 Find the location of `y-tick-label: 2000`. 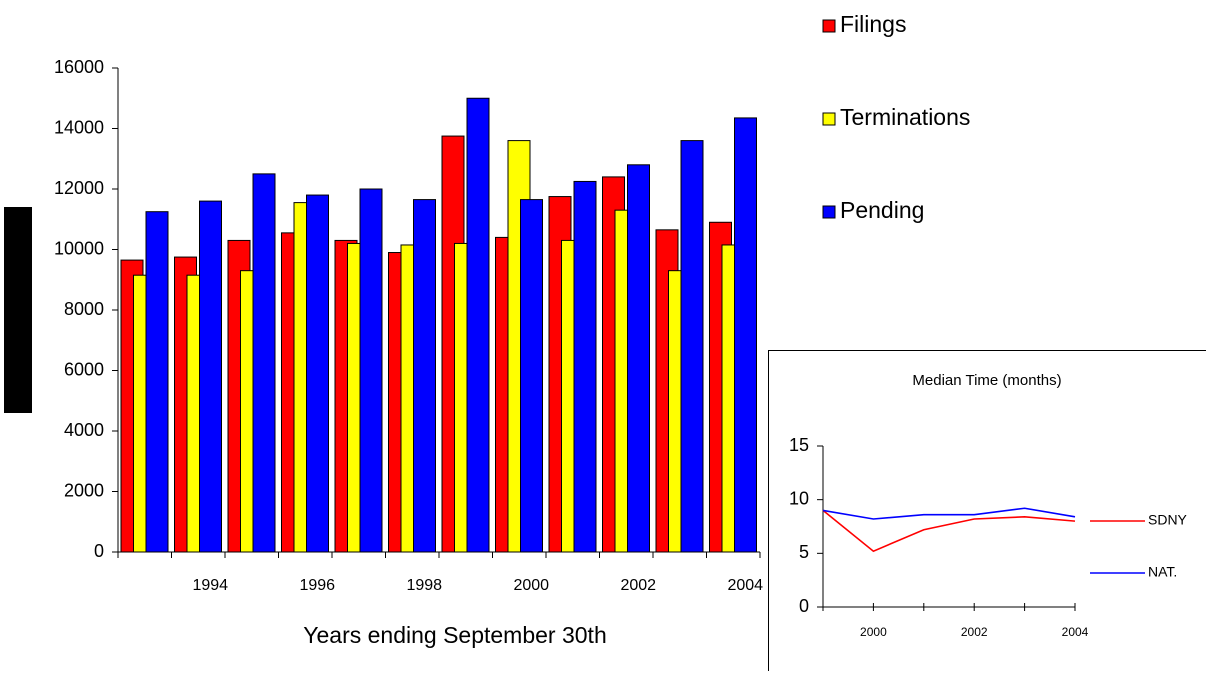

y-tick-label: 2000 is located at coordinates (84, 490).